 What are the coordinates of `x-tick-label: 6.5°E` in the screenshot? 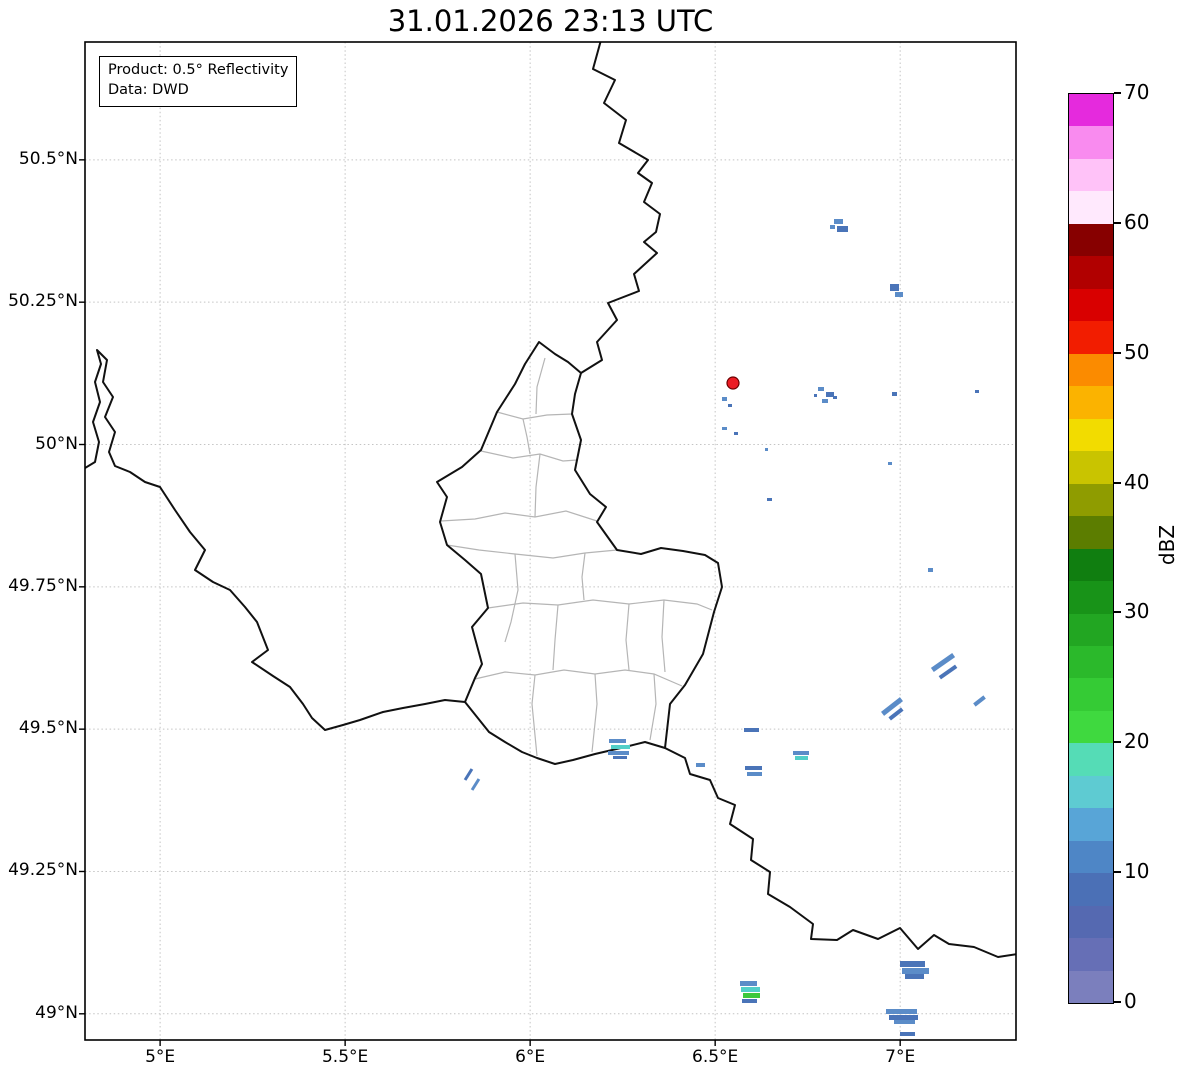 It's located at (715, 1057).